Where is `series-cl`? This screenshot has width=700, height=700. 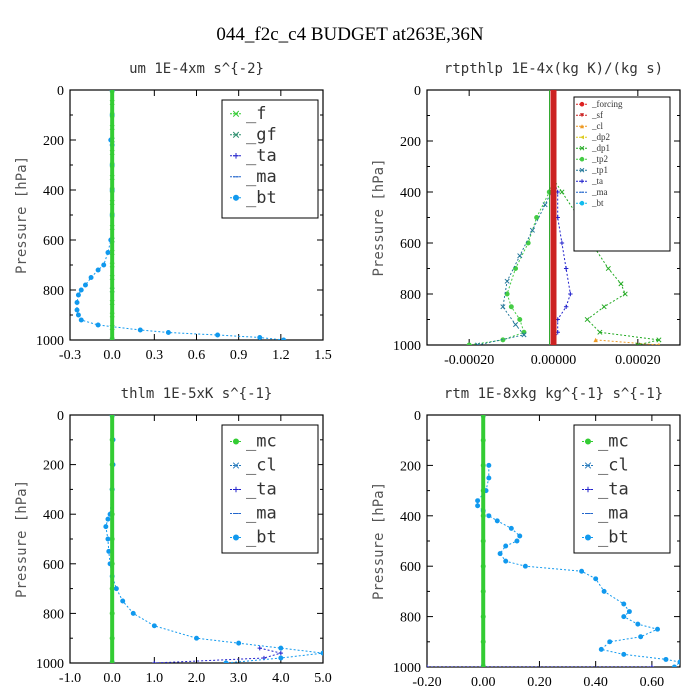
series-cl is located at coordinates (627, 341).